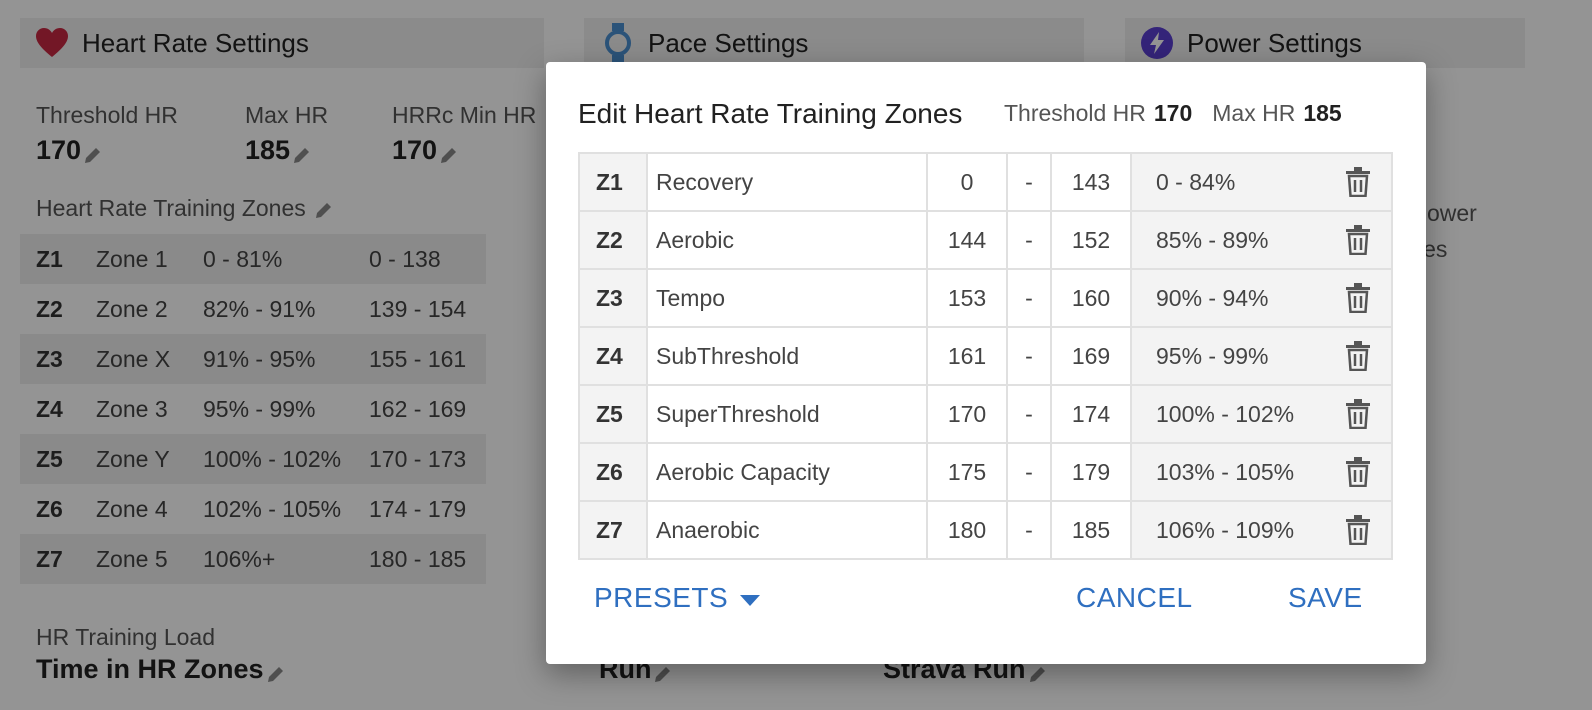 The width and height of the screenshot is (1592, 710). Describe the element at coordinates (787, 530) in the screenshot. I see `zone-name-input: Anaerobic` at that location.